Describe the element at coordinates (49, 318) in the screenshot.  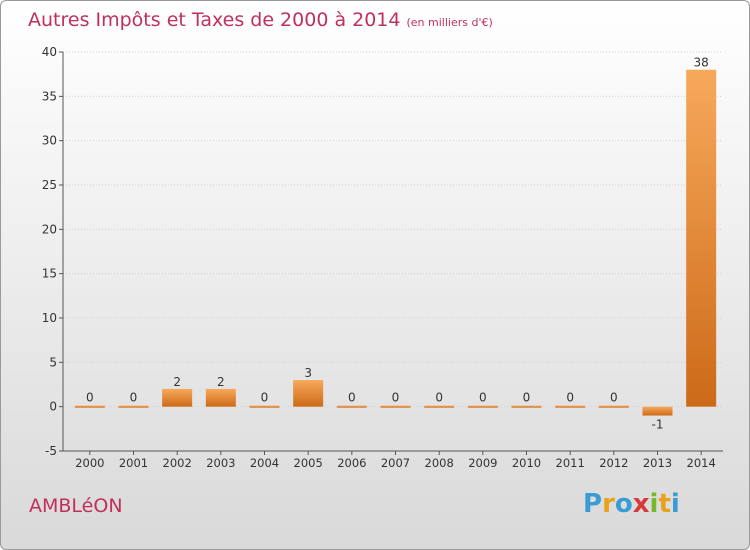
I see `y-tick-label: 10` at that location.